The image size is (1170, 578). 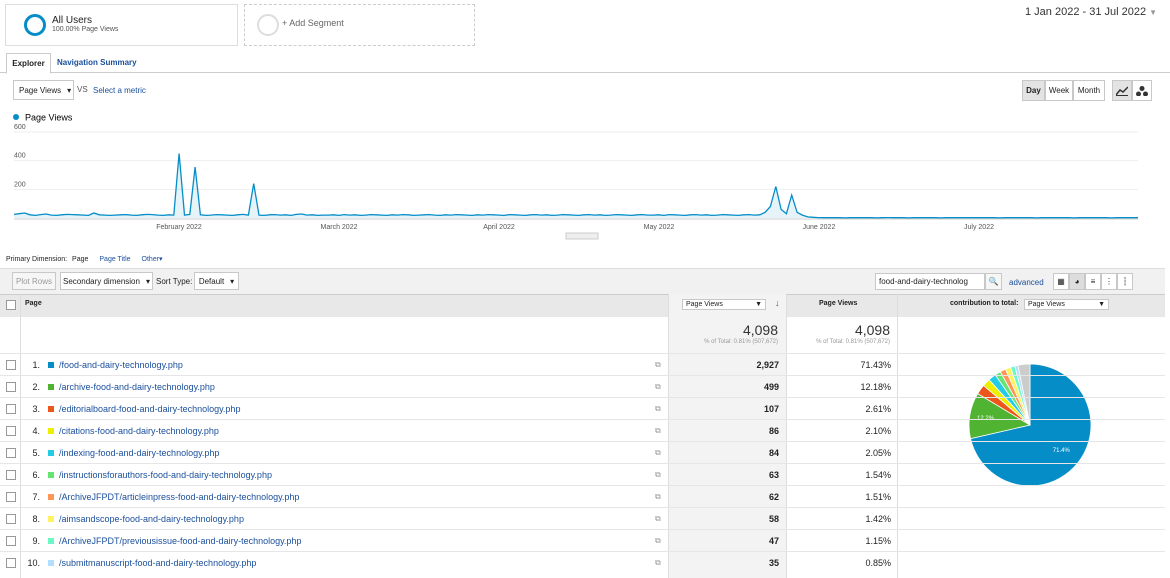 What do you see at coordinates (878, 475) in the screenshot?
I see `share: 1.54%` at bounding box center [878, 475].